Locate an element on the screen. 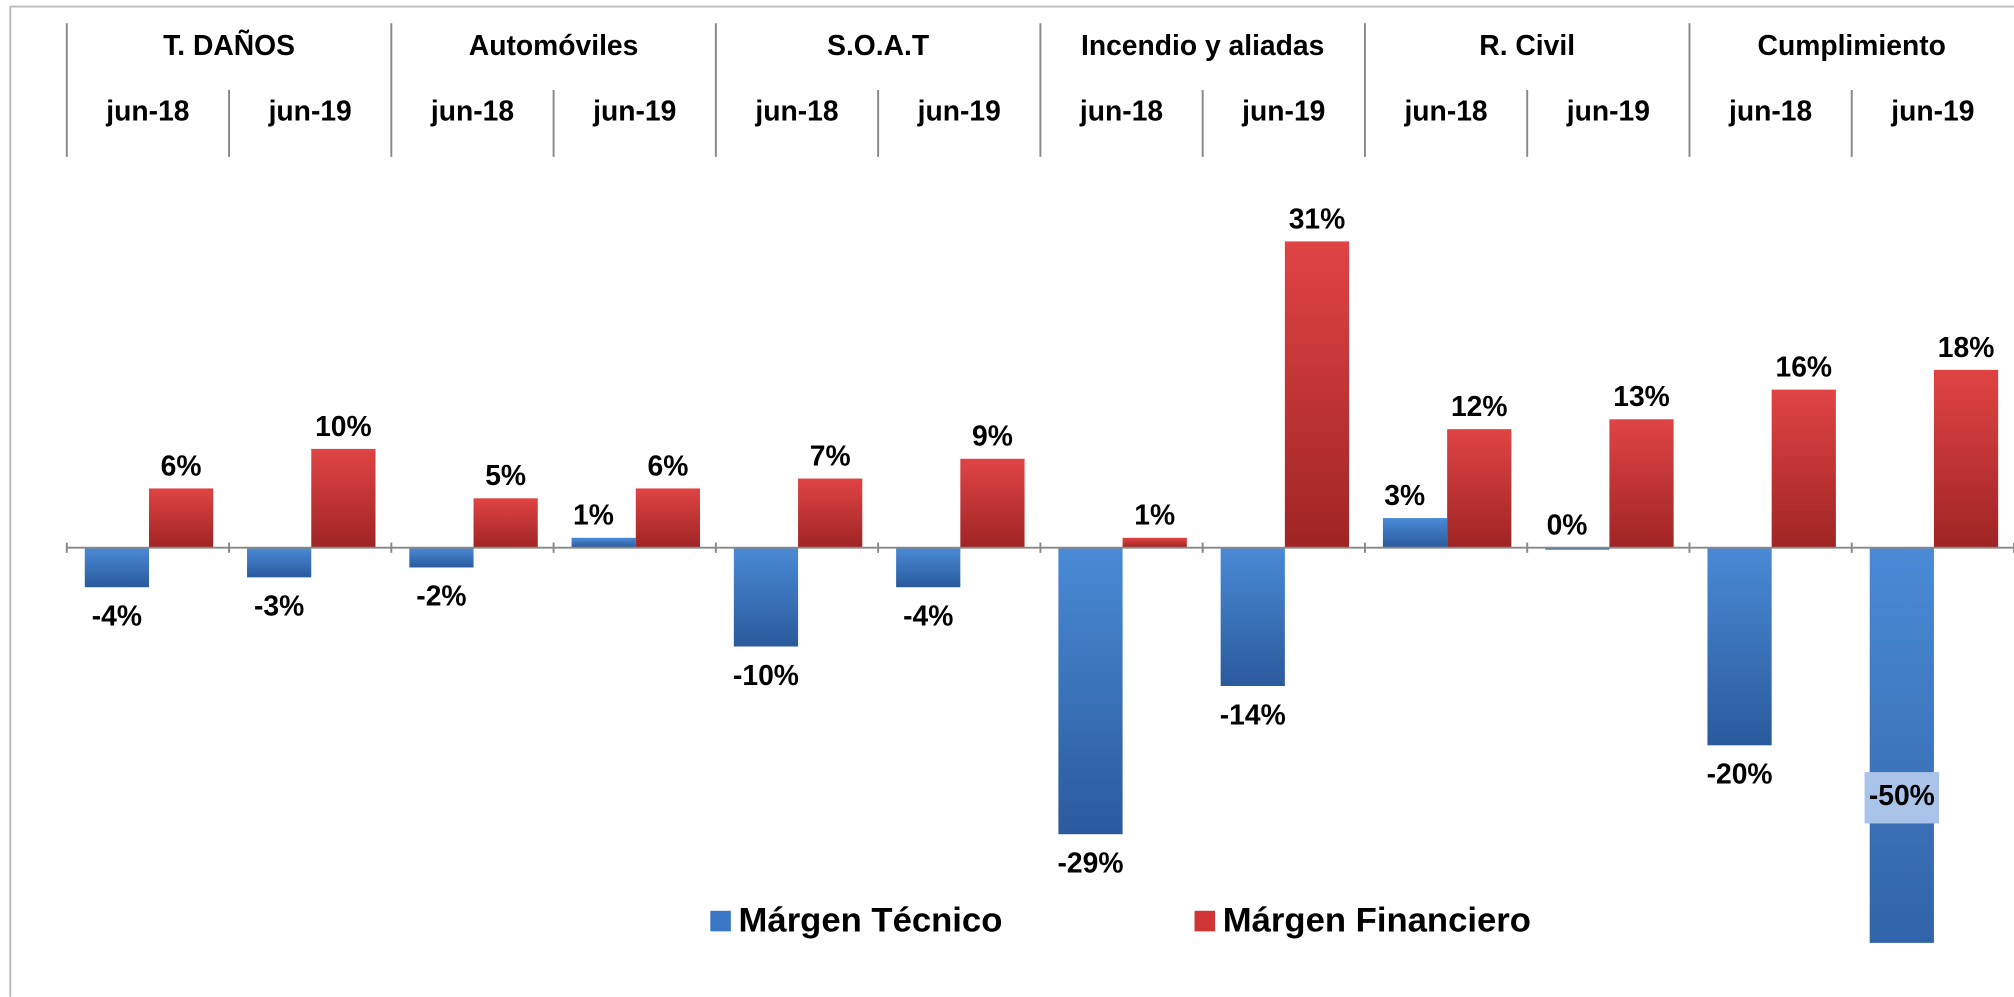  data-label: 7% is located at coordinates (830, 455).